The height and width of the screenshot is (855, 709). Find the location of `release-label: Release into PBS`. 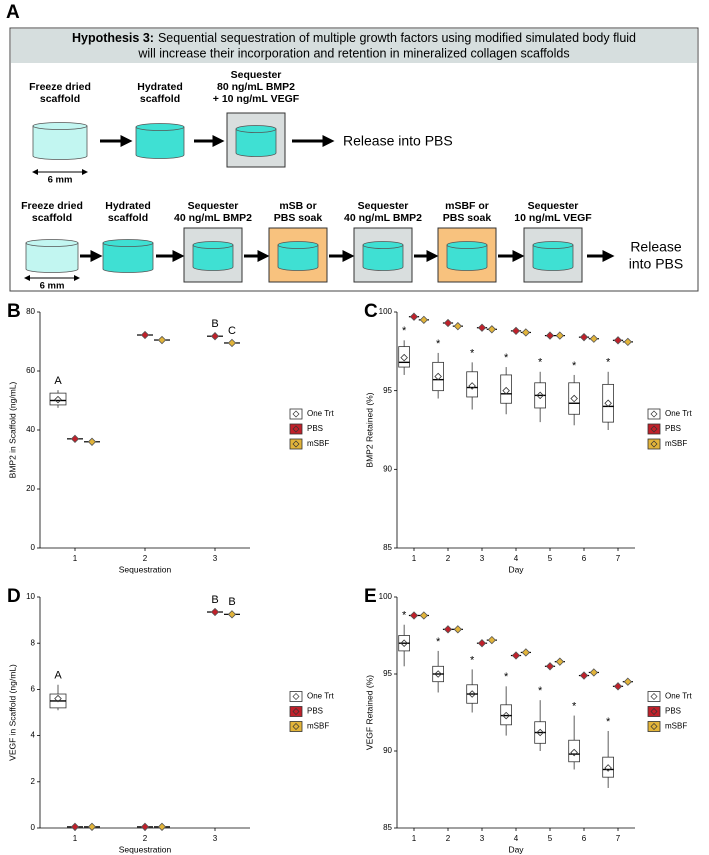

release-label: Release into PBS is located at coordinates (398, 141).